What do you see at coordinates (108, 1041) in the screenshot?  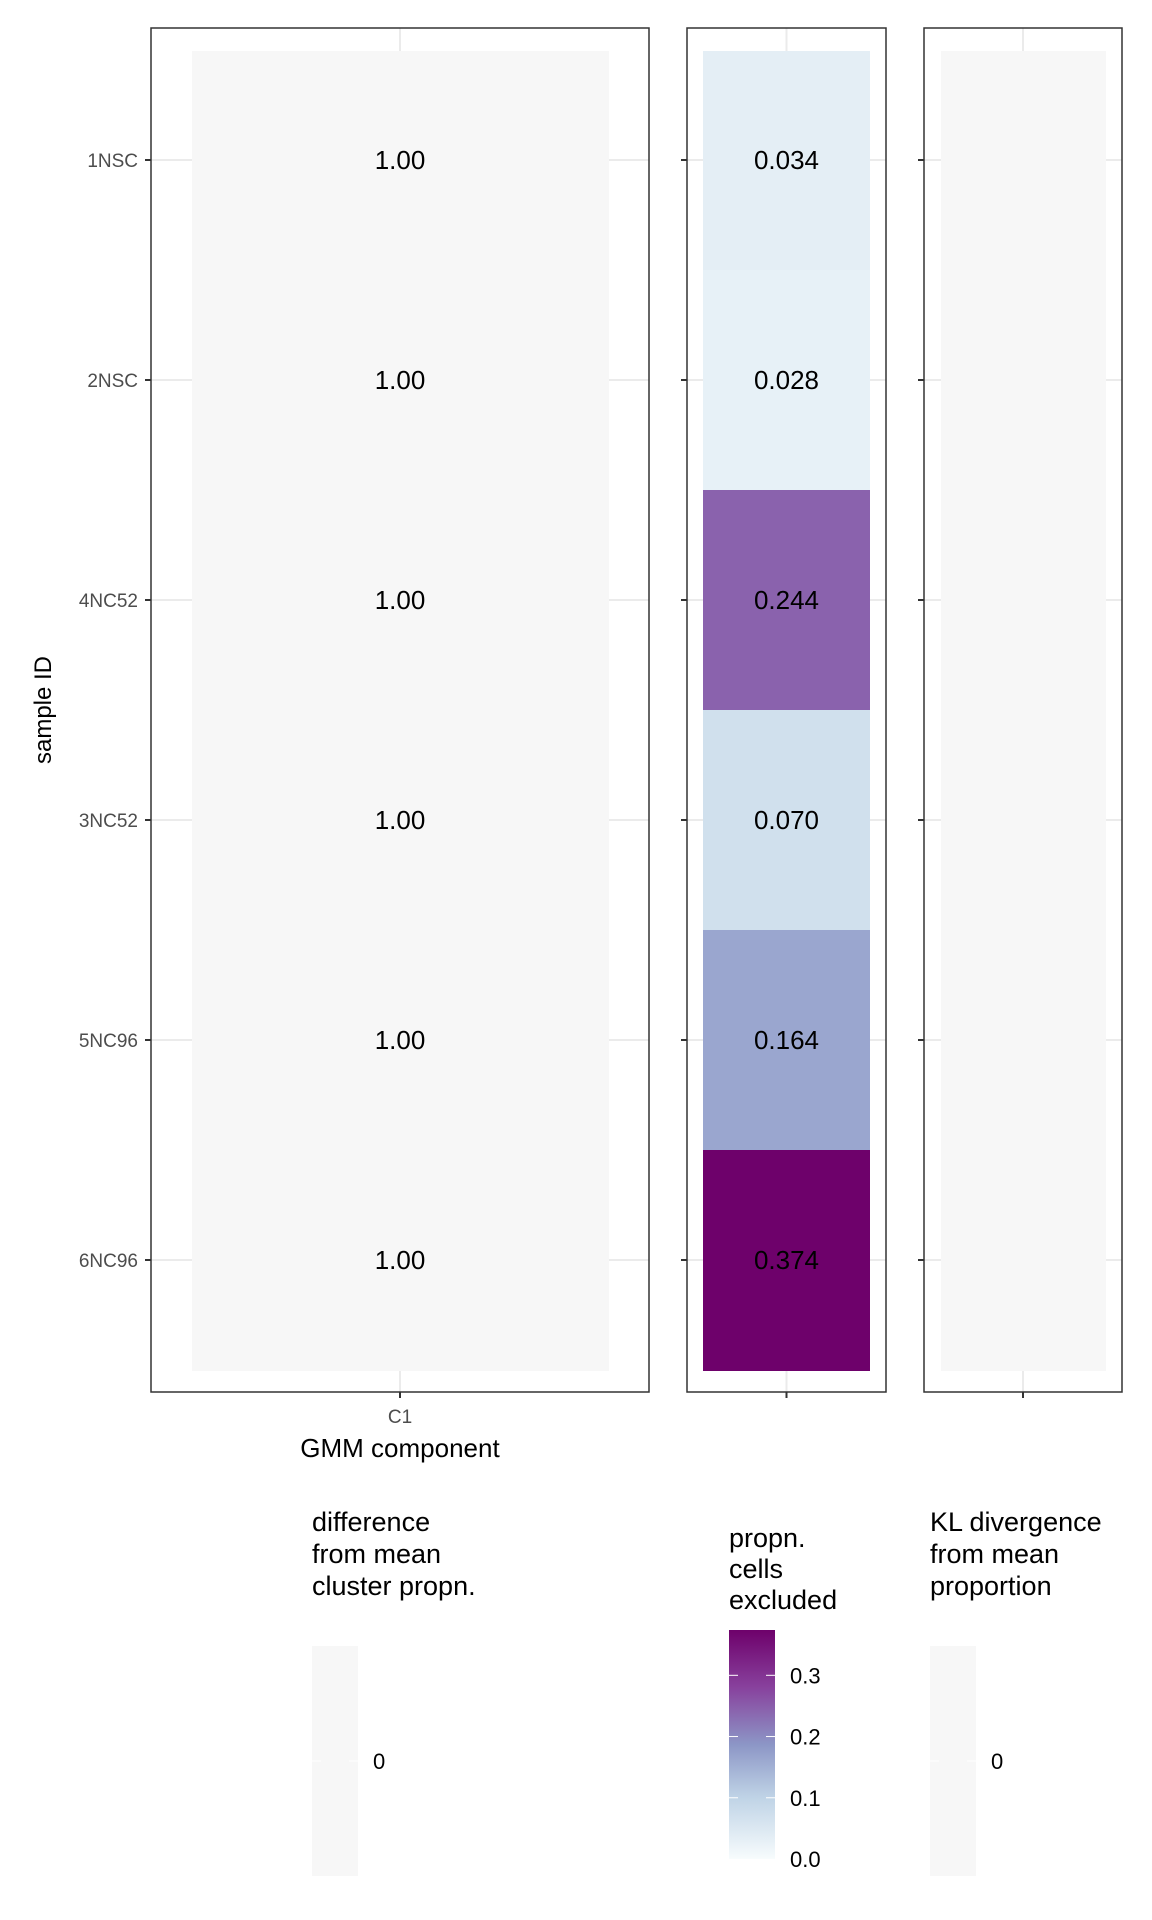 I see `y-tick-label: 5NC96` at bounding box center [108, 1041].